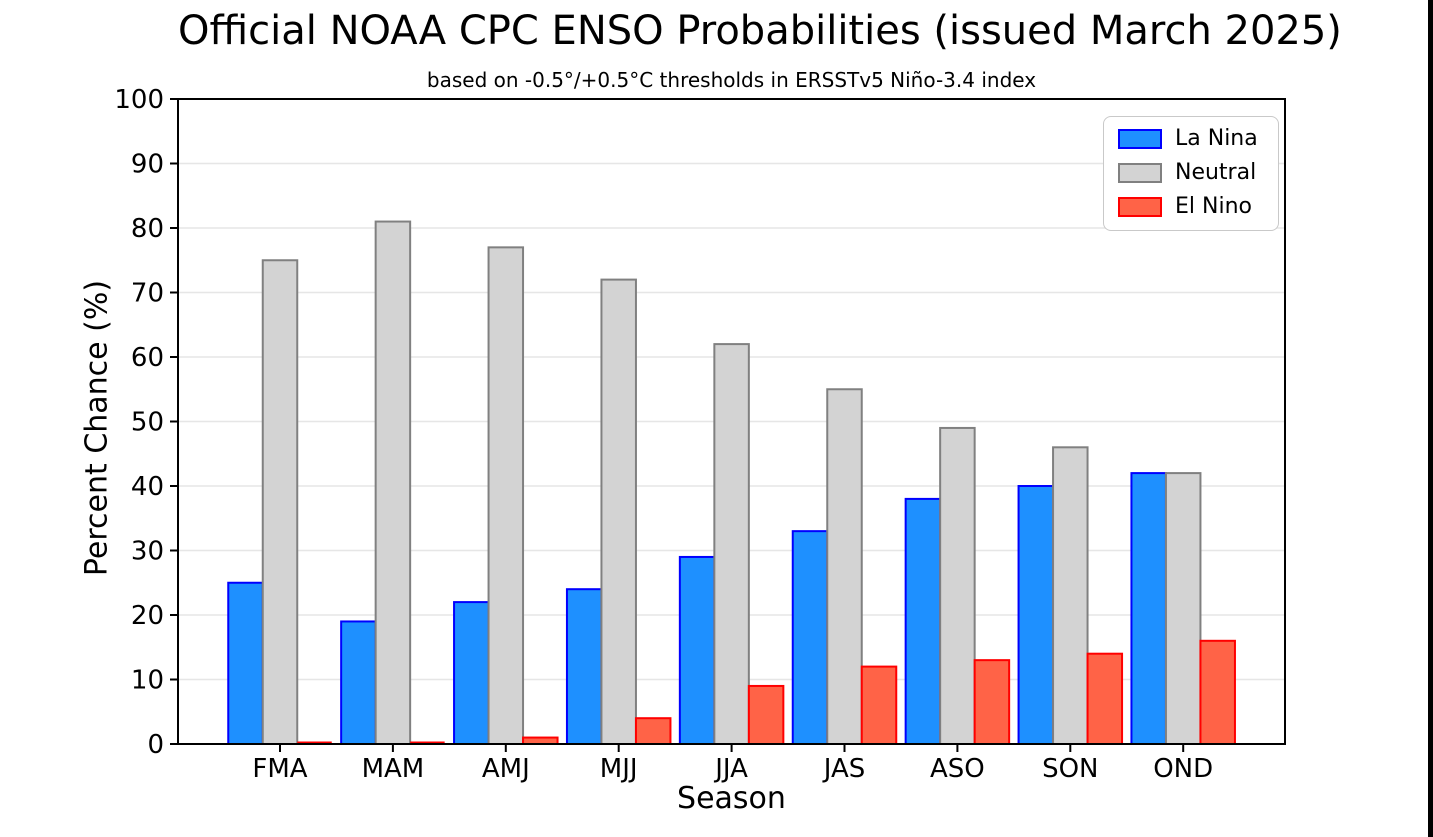 The width and height of the screenshot is (1433, 837). What do you see at coordinates (697, 650) in the screenshot?
I see `bar-la-nina-JJA` at bounding box center [697, 650].